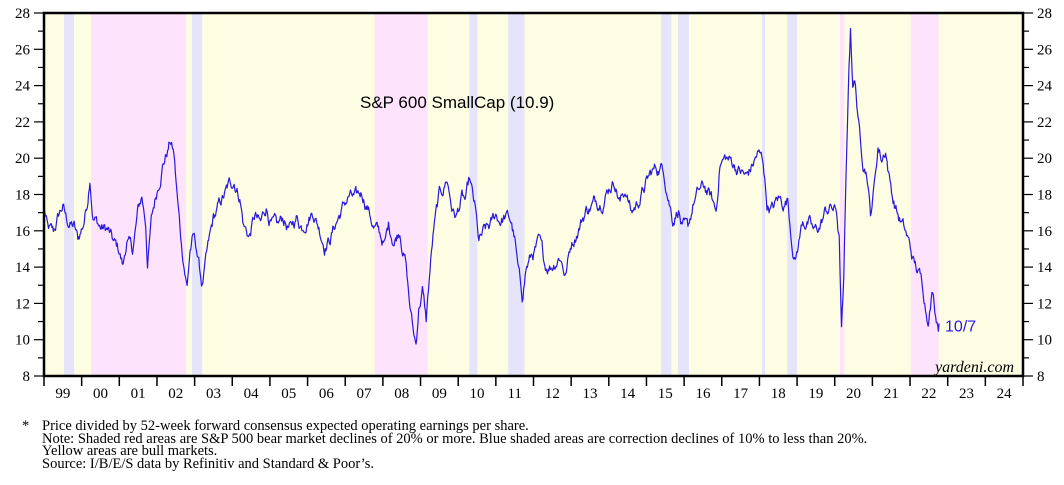 The height and width of the screenshot is (485, 1064). Describe the element at coordinates (23, 232) in the screenshot. I see `y-tick-label-left: 16` at that location.